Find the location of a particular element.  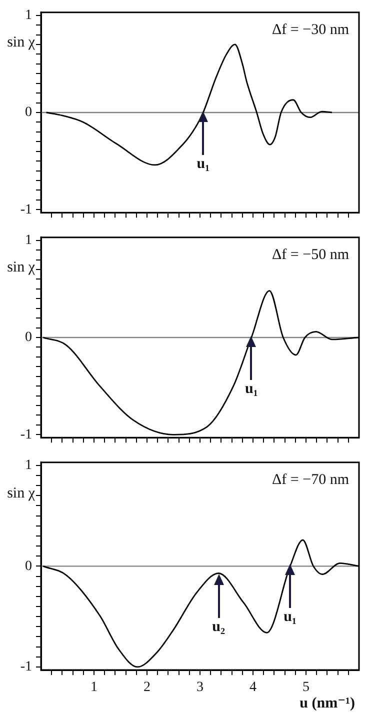

text: Δf = −30 nm is located at coordinates (311, 30).